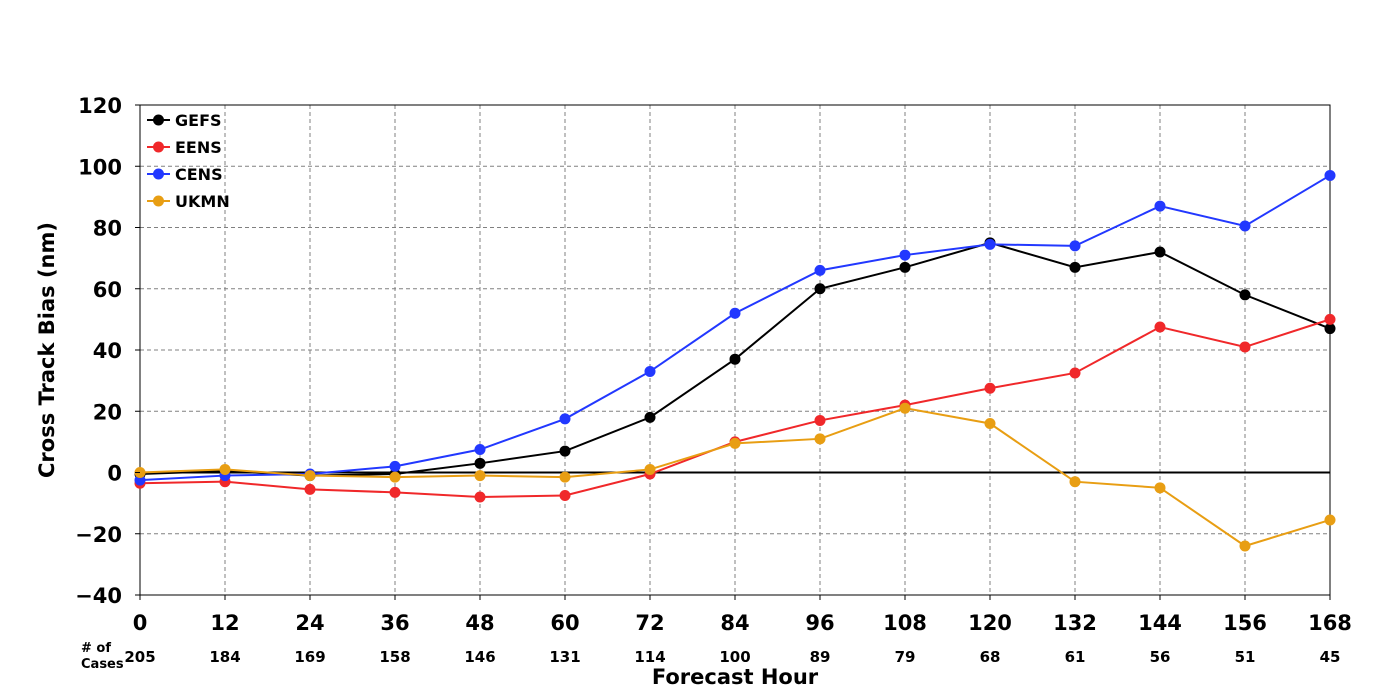  Describe the element at coordinates (1075, 623) in the screenshot. I see `x-tick-label: 132` at that location.